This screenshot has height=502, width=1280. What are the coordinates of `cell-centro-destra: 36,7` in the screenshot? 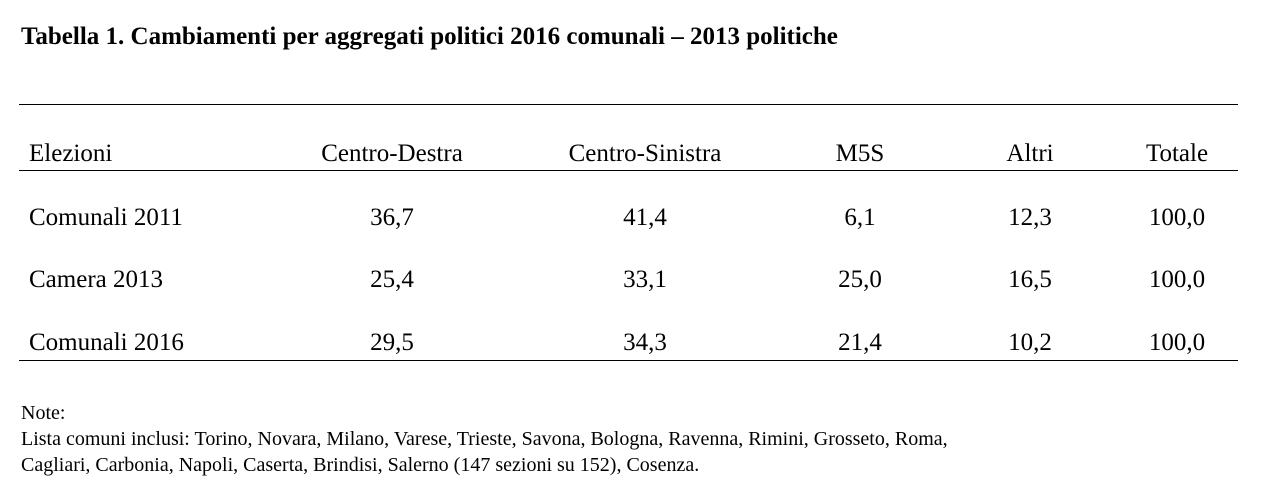 It's located at (392, 217).